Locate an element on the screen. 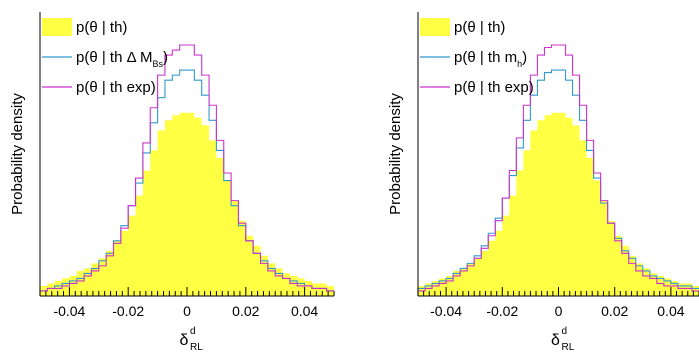  legend-entry-subscript: Bs is located at coordinates (157, 64).